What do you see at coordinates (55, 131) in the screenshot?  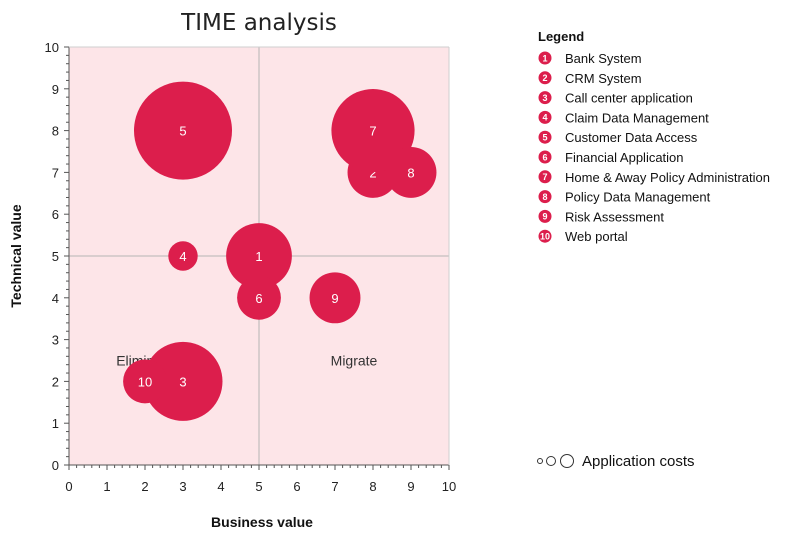 I see `y-tick-label: 8` at bounding box center [55, 131].